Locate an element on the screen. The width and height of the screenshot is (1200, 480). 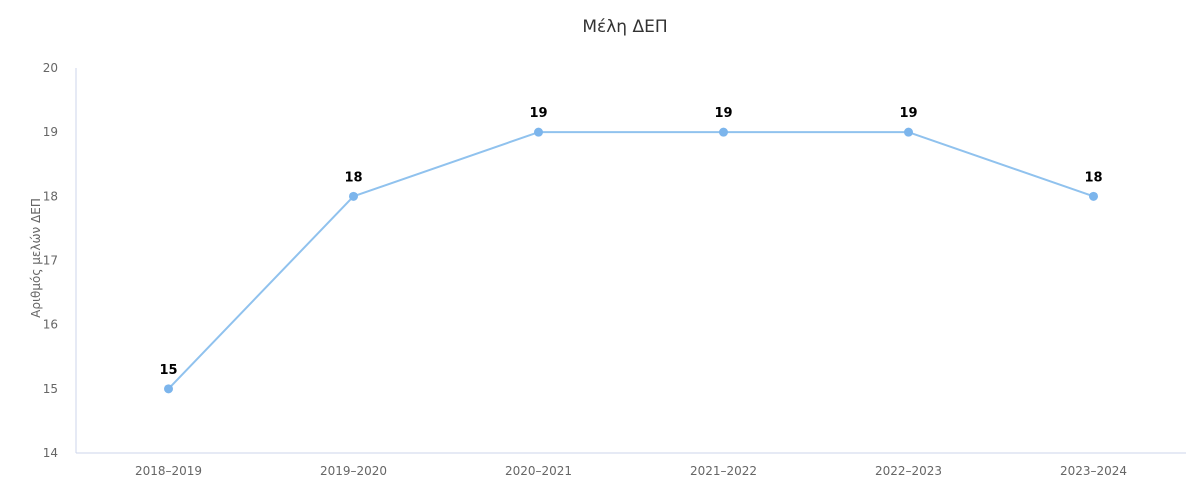
y-axis-label: Αριθμός μελών ΔΕΠ is located at coordinates (36, 258).